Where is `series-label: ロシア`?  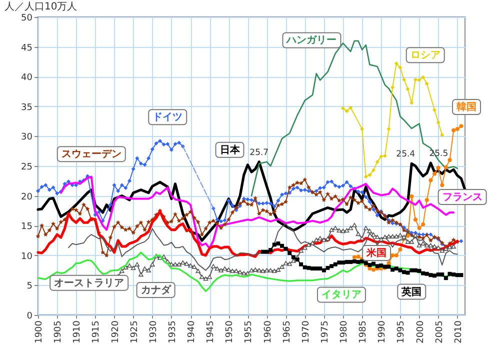 series-label: ロシア is located at coordinates (425, 56).